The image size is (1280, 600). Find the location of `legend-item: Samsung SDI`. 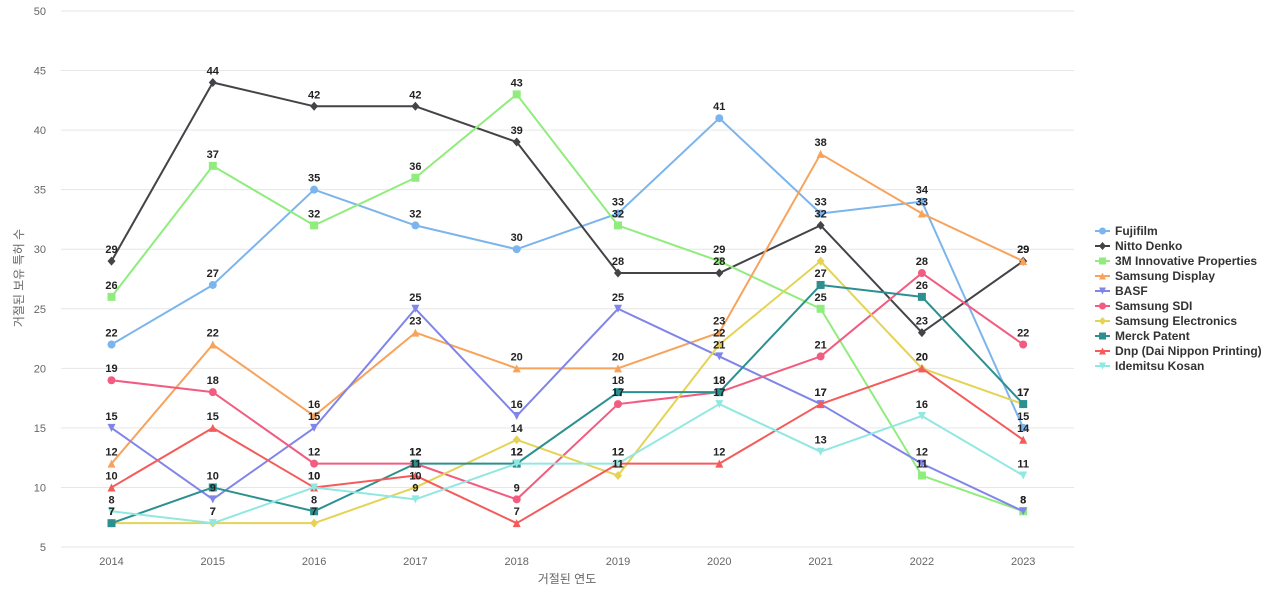

legend-item: Samsung SDI is located at coordinates (1143, 306).